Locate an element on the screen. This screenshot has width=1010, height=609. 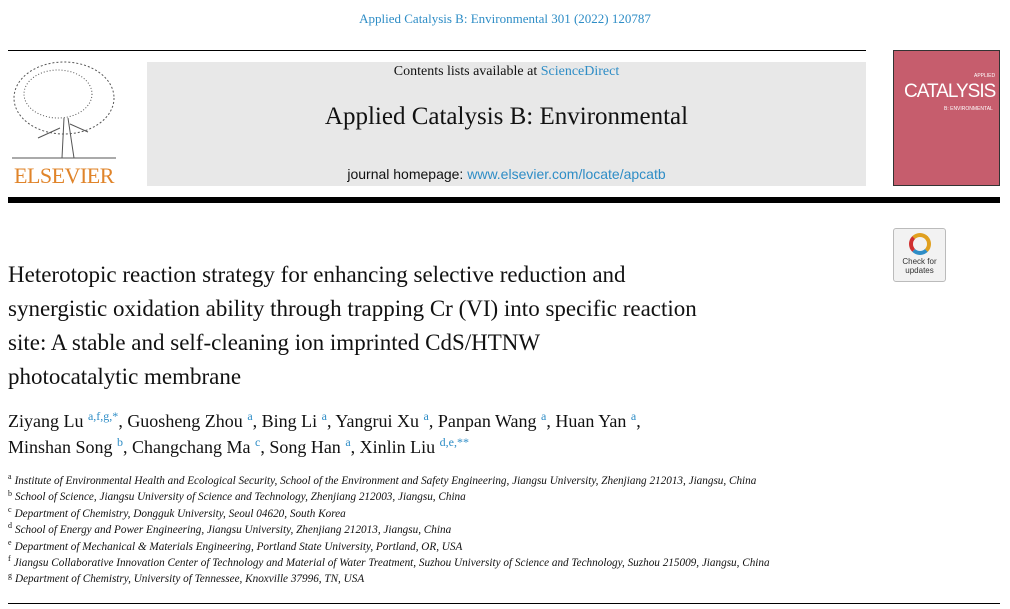
author: Song Han a is located at coordinates (310, 446).